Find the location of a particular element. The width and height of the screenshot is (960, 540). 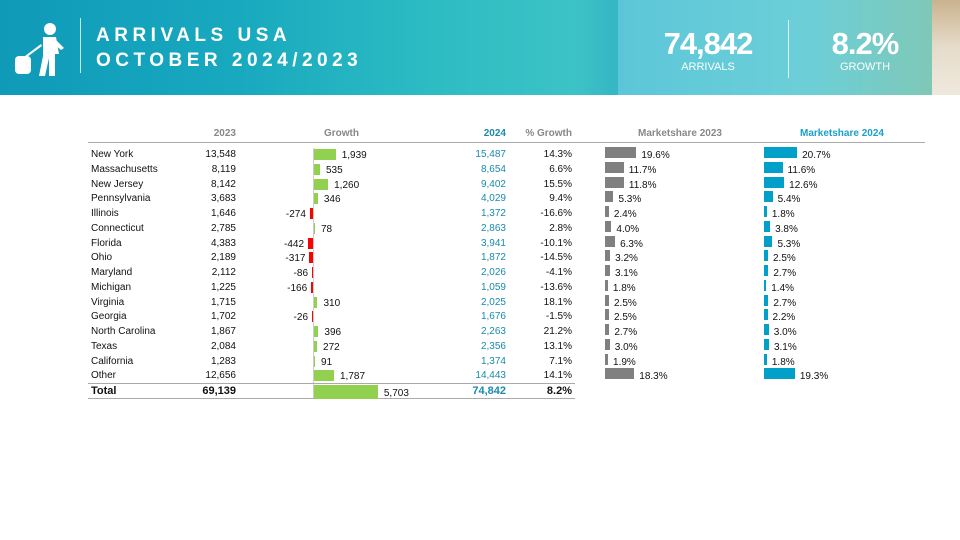

value-2024: 2,026 is located at coordinates (493, 272).